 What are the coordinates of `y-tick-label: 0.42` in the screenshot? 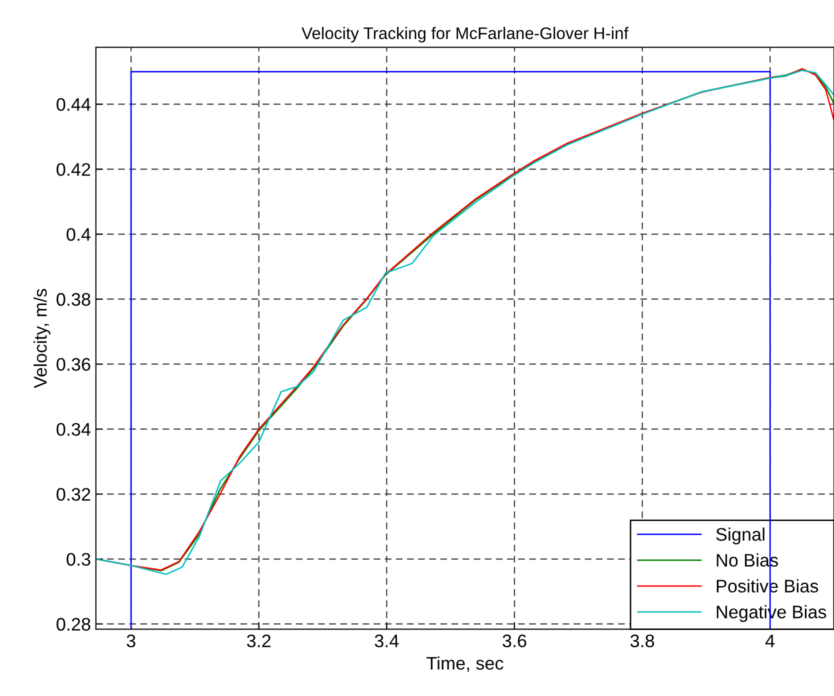 It's located at (73, 169).